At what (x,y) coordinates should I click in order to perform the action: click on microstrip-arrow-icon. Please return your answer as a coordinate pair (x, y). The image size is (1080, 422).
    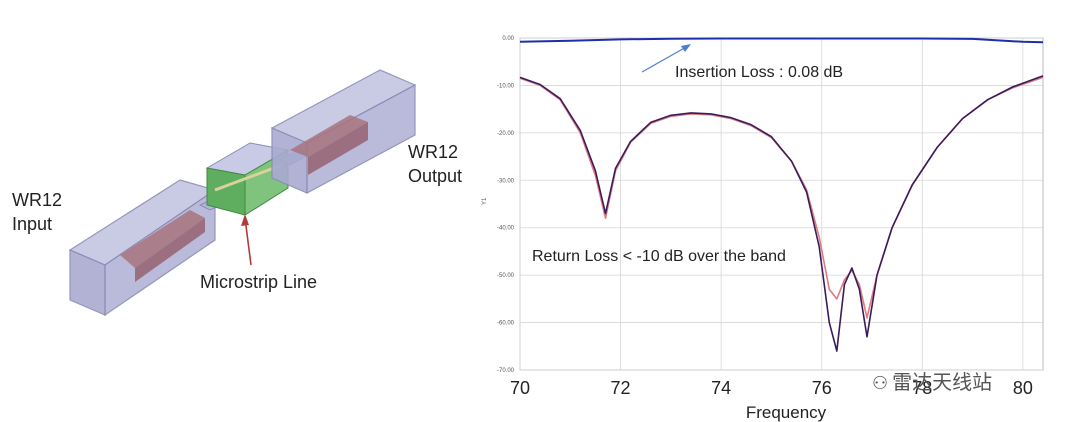
    Looking at the image, I should click on (246, 240).